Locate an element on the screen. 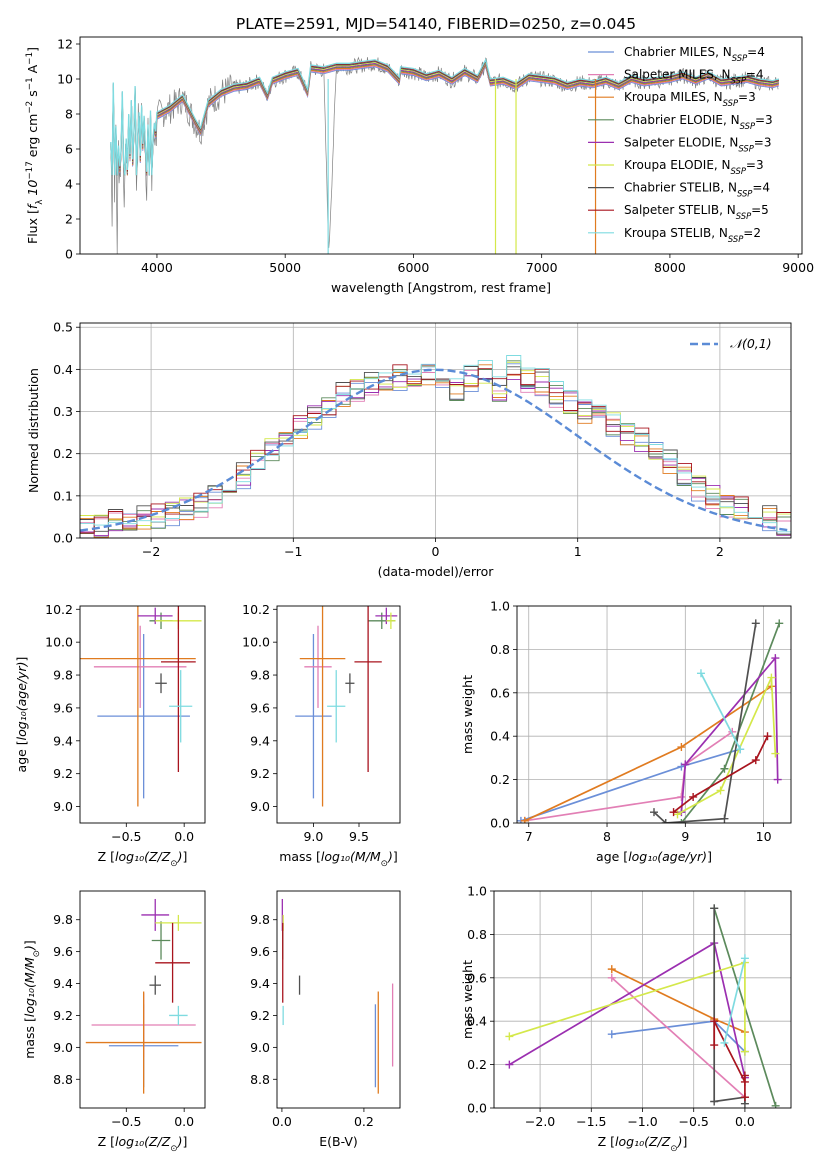 Image resolution: width=819 pixels, height=1170 pixels. x-axis-label: mass [log₁₀(M/M⊙)] is located at coordinates (338, 859).